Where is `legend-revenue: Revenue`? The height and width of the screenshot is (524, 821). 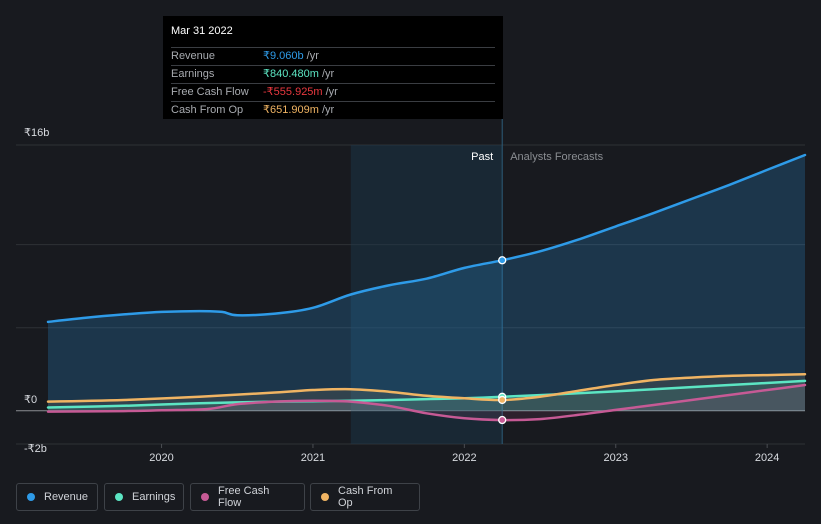
legend-revenue: Revenue is located at coordinates (57, 497).